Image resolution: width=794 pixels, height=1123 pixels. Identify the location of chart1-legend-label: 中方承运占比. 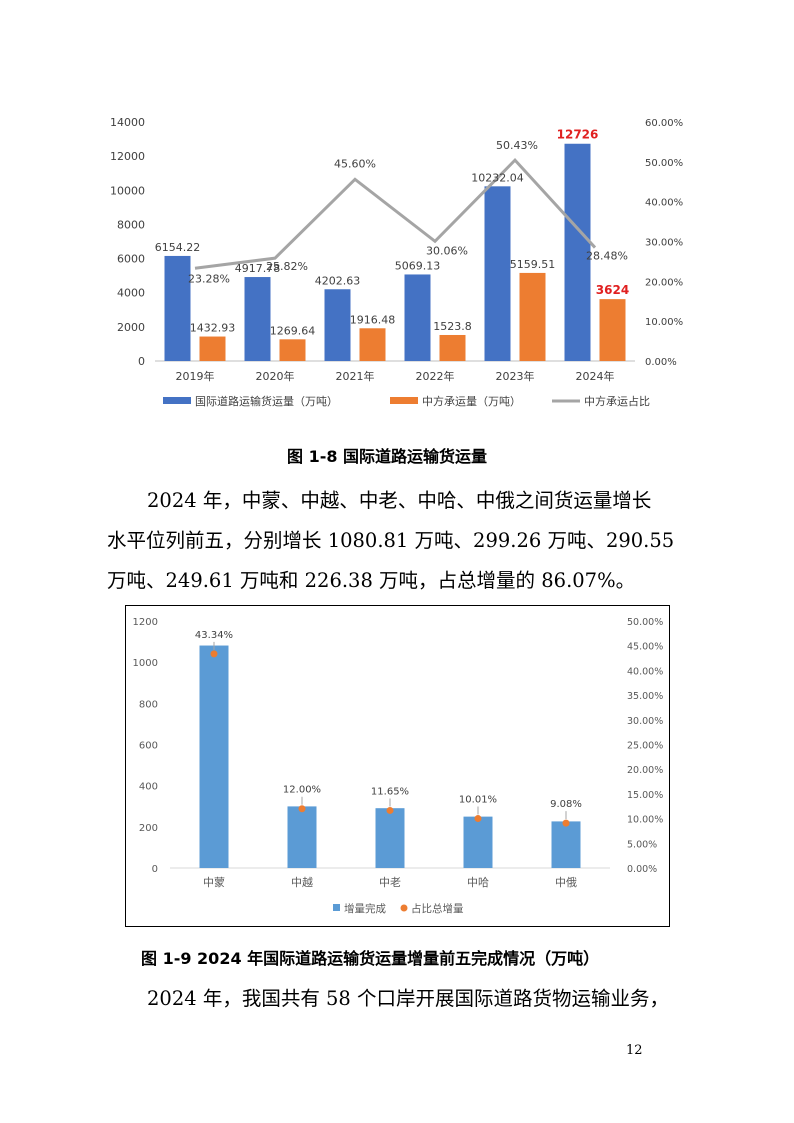
(617, 401).